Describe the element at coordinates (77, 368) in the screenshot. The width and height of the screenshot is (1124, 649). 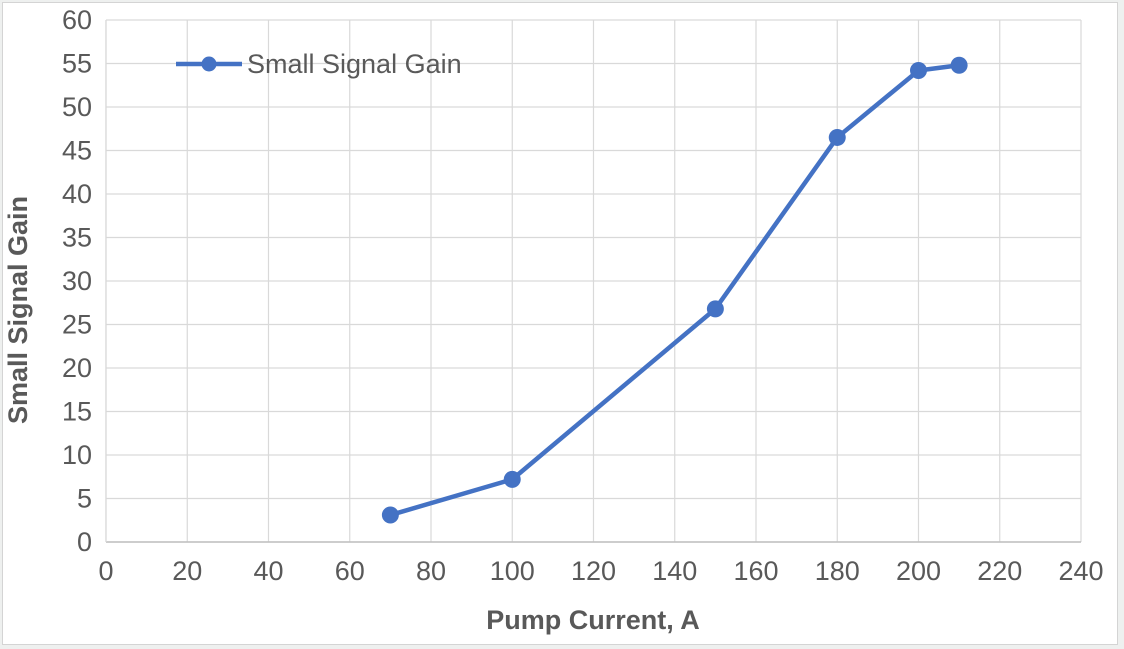
I see `y-tick-label: 20` at that location.